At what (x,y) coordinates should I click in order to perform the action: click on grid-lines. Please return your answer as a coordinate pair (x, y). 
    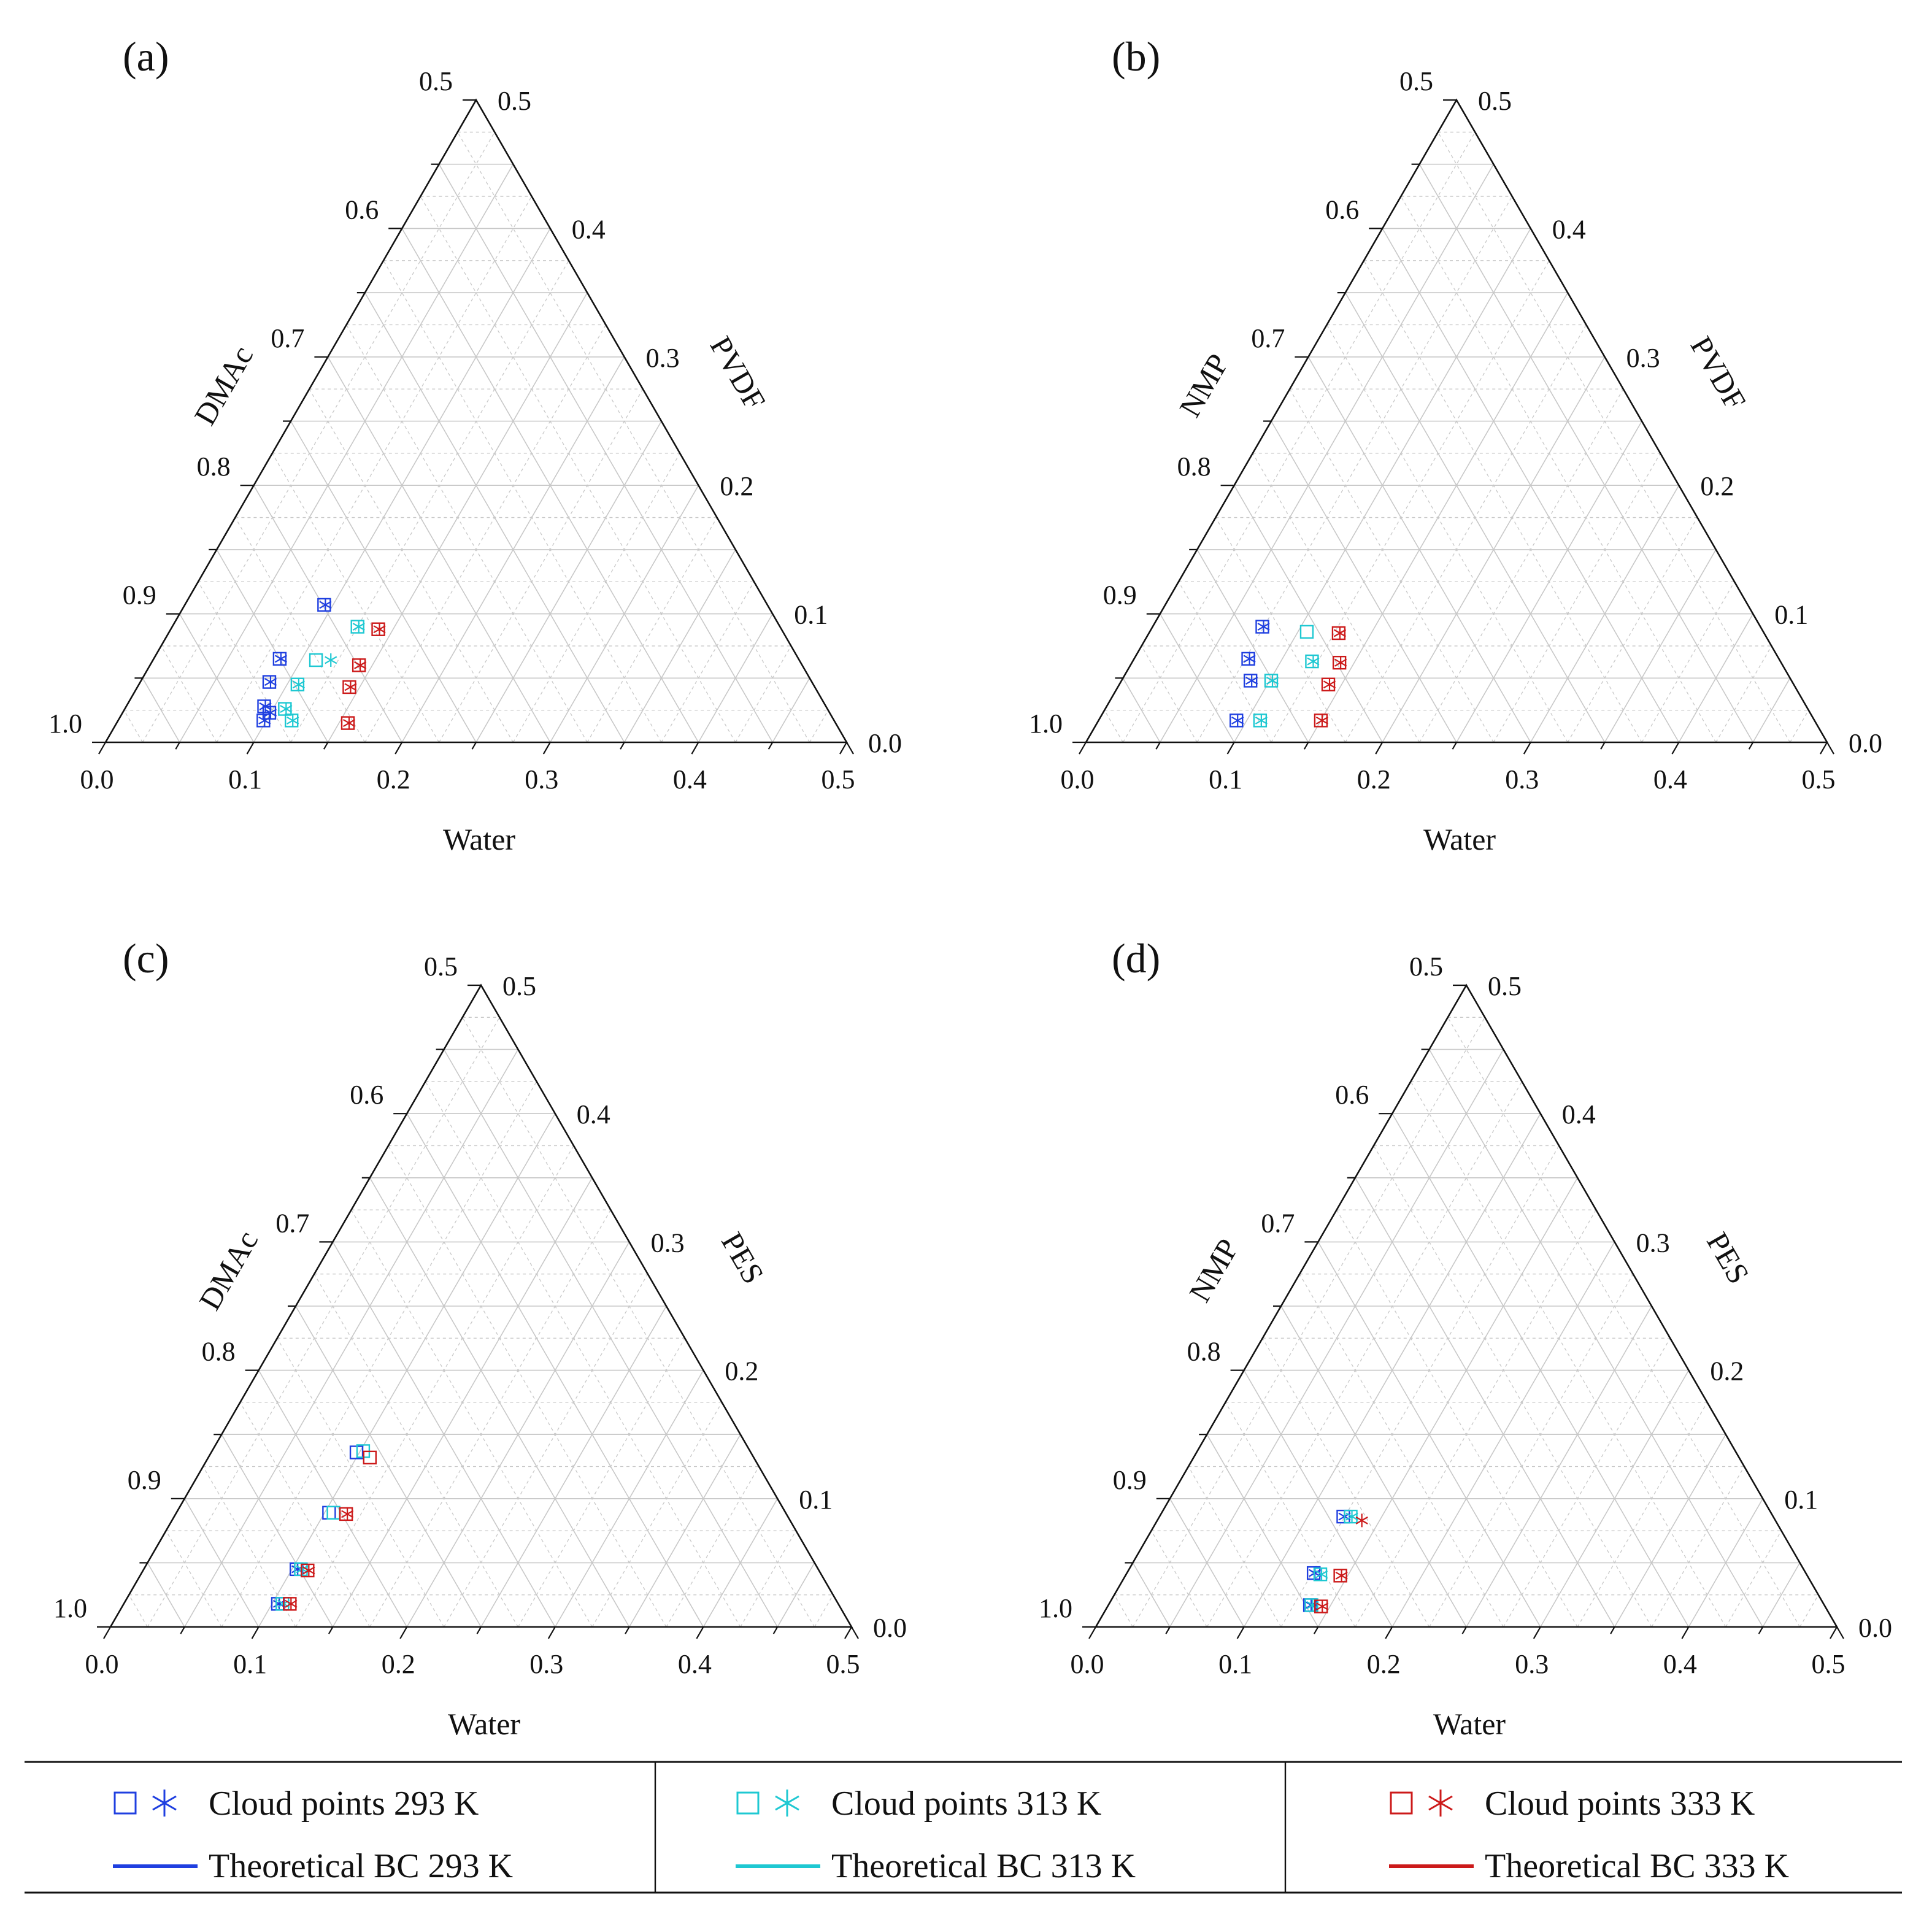
    Looking at the image, I should click on (1456, 437).